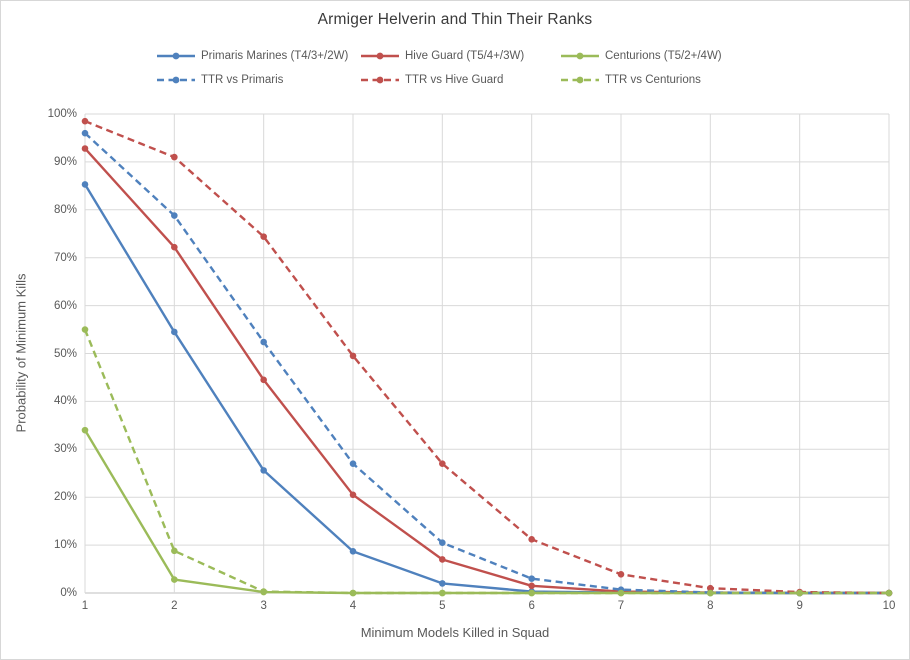 This screenshot has height=660, width=910. What do you see at coordinates (65, 401) in the screenshot?
I see `y-tick-label: 40%` at bounding box center [65, 401].